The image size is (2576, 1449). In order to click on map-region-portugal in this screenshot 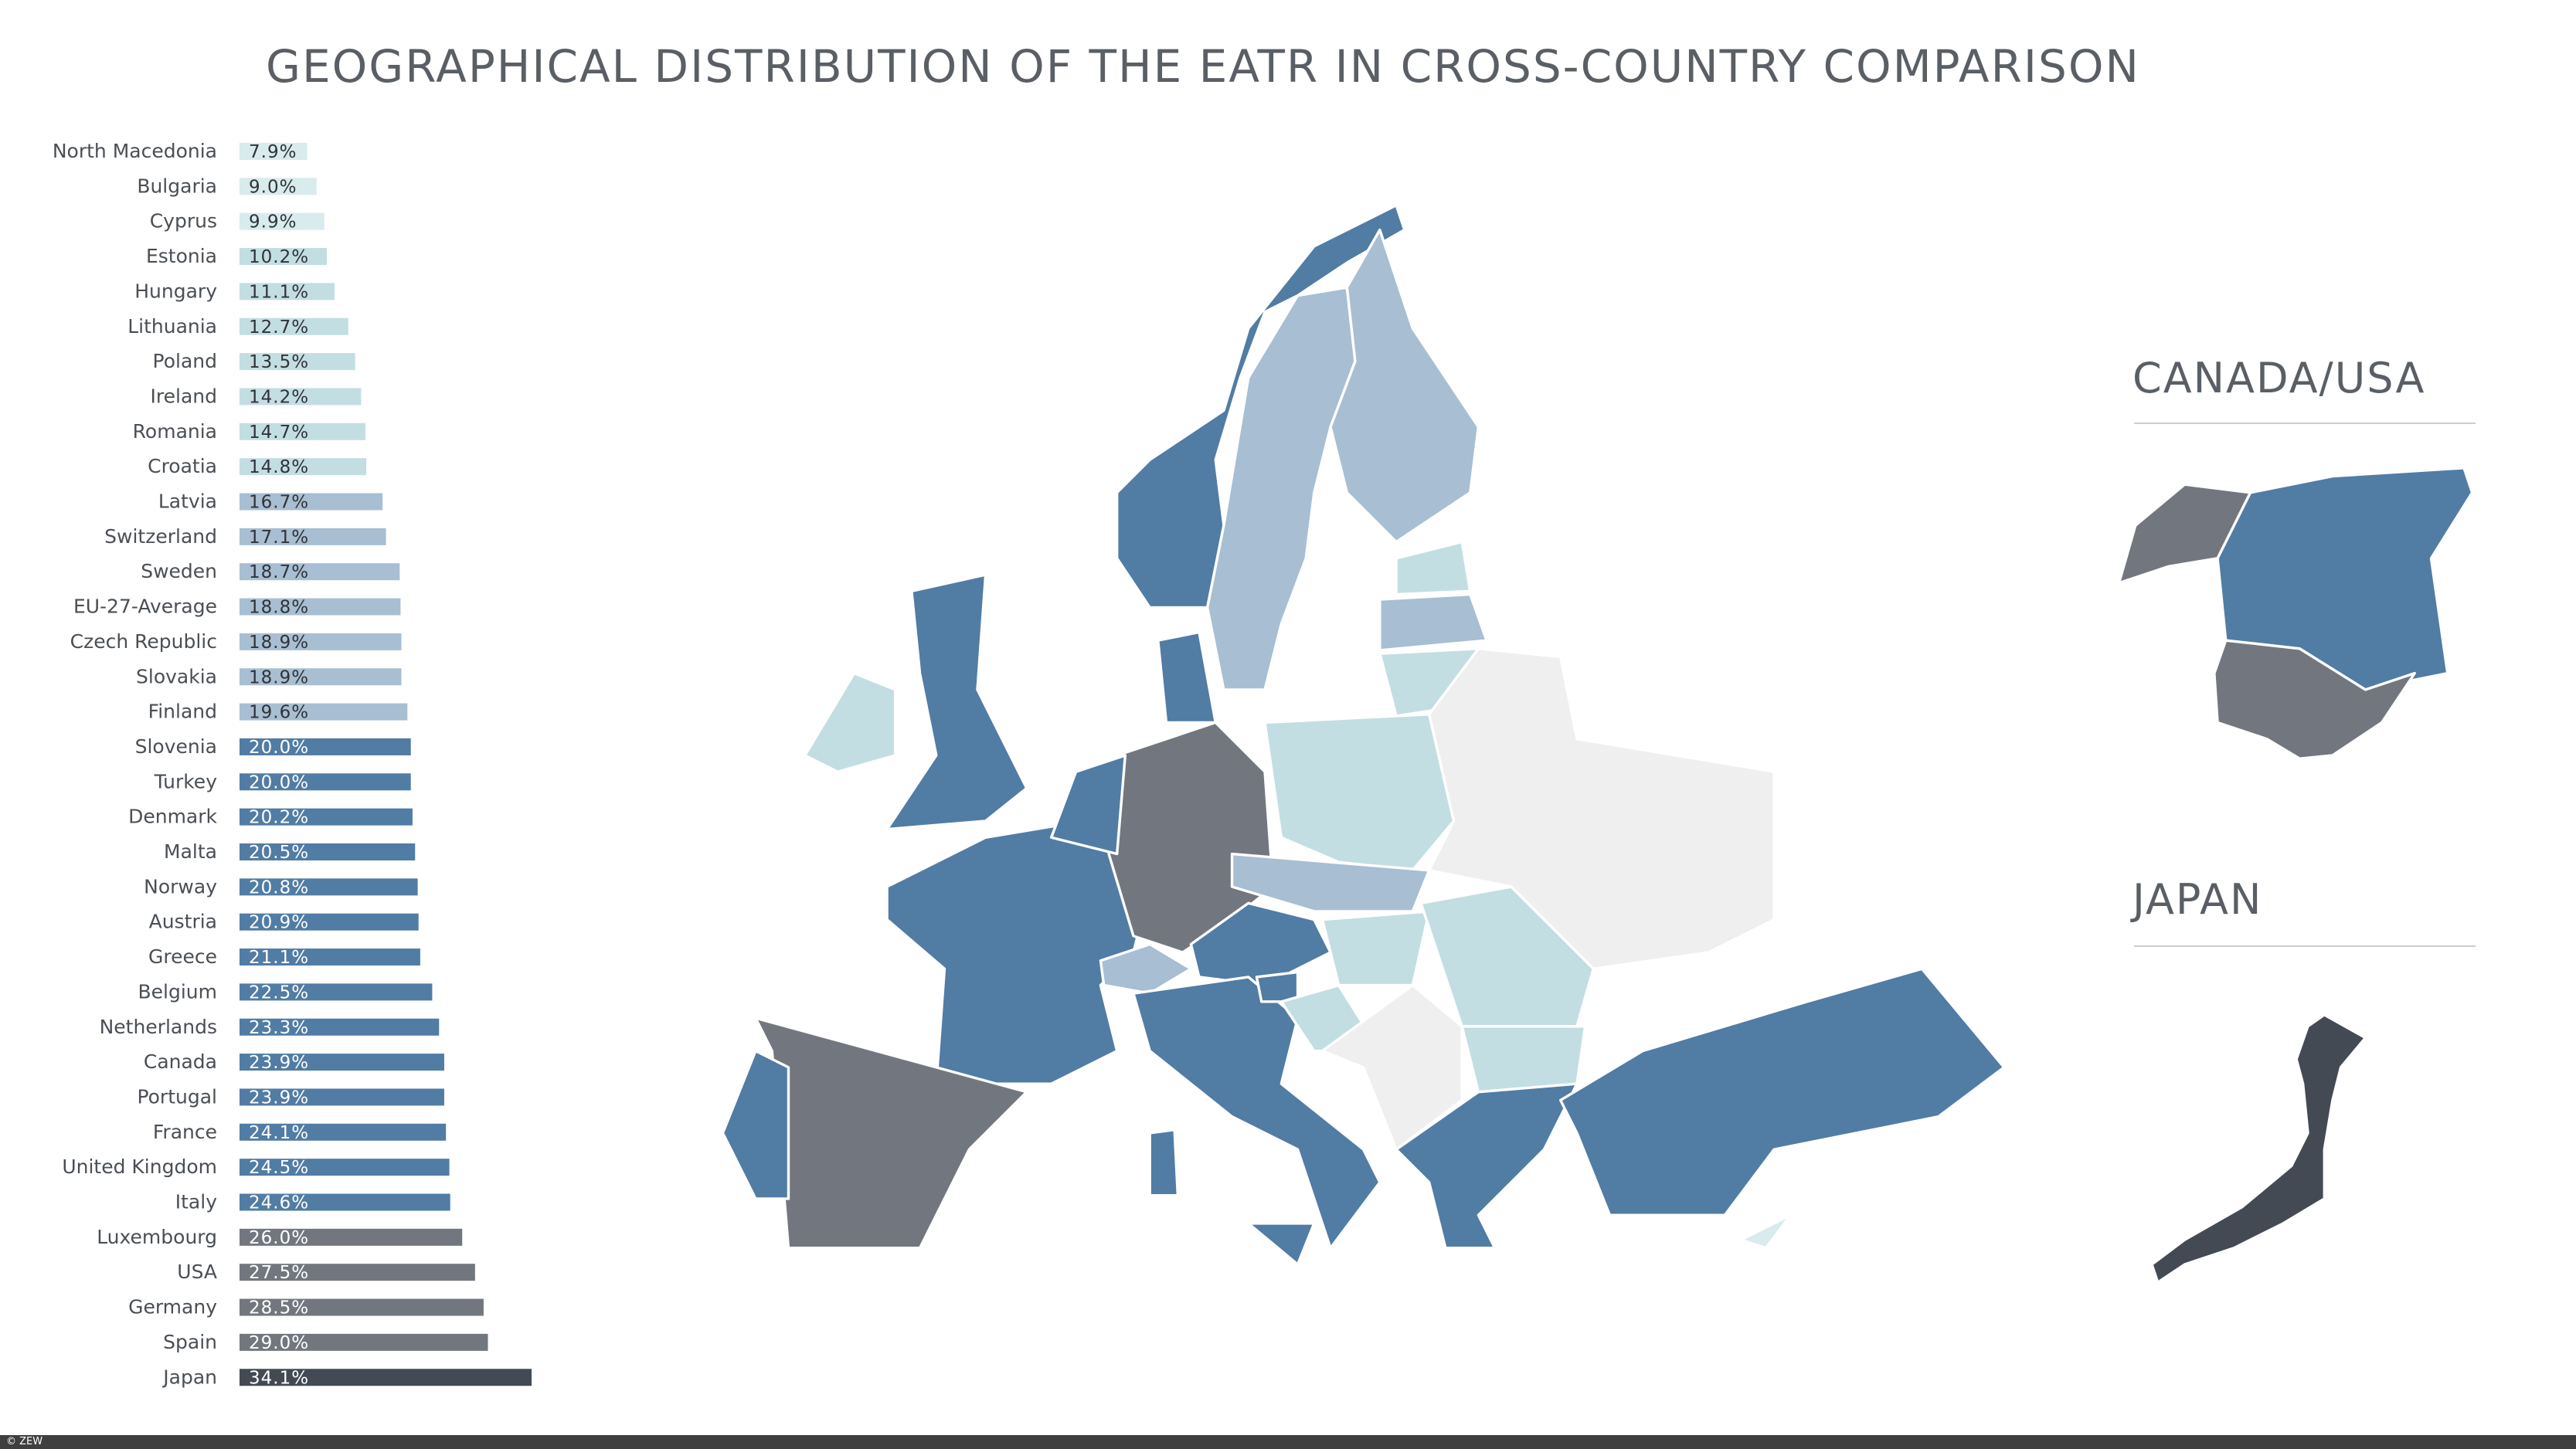, I will do `click(755, 1124)`.